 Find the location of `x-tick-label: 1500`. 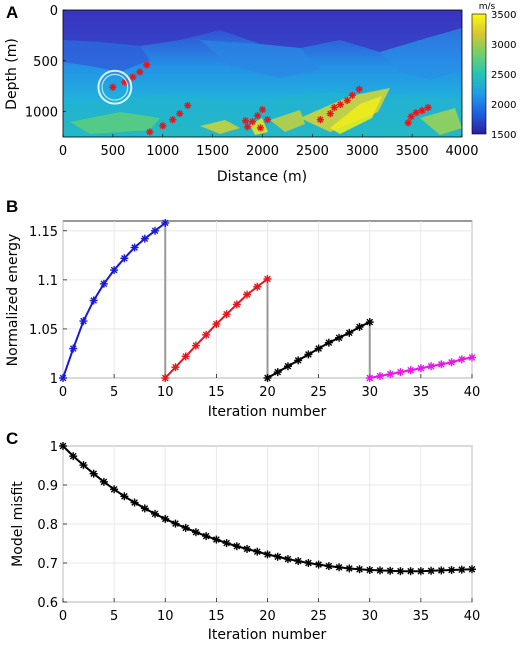

x-tick-label: 1500 is located at coordinates (212, 151).